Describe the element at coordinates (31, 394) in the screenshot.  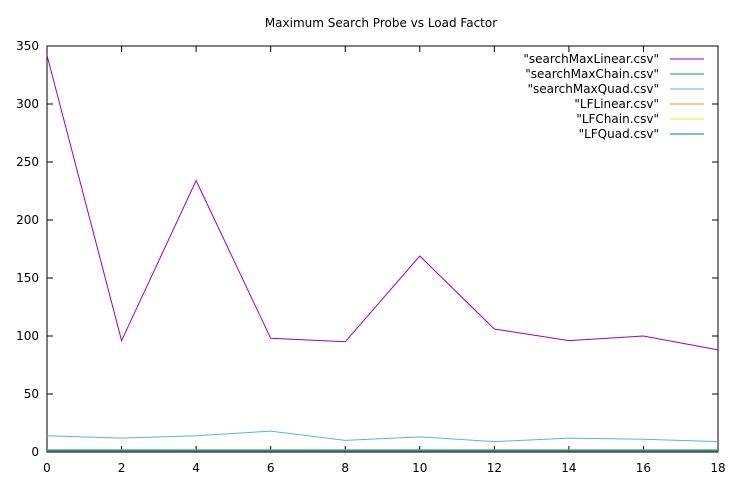
I see `y-tick-label: 50` at that location.